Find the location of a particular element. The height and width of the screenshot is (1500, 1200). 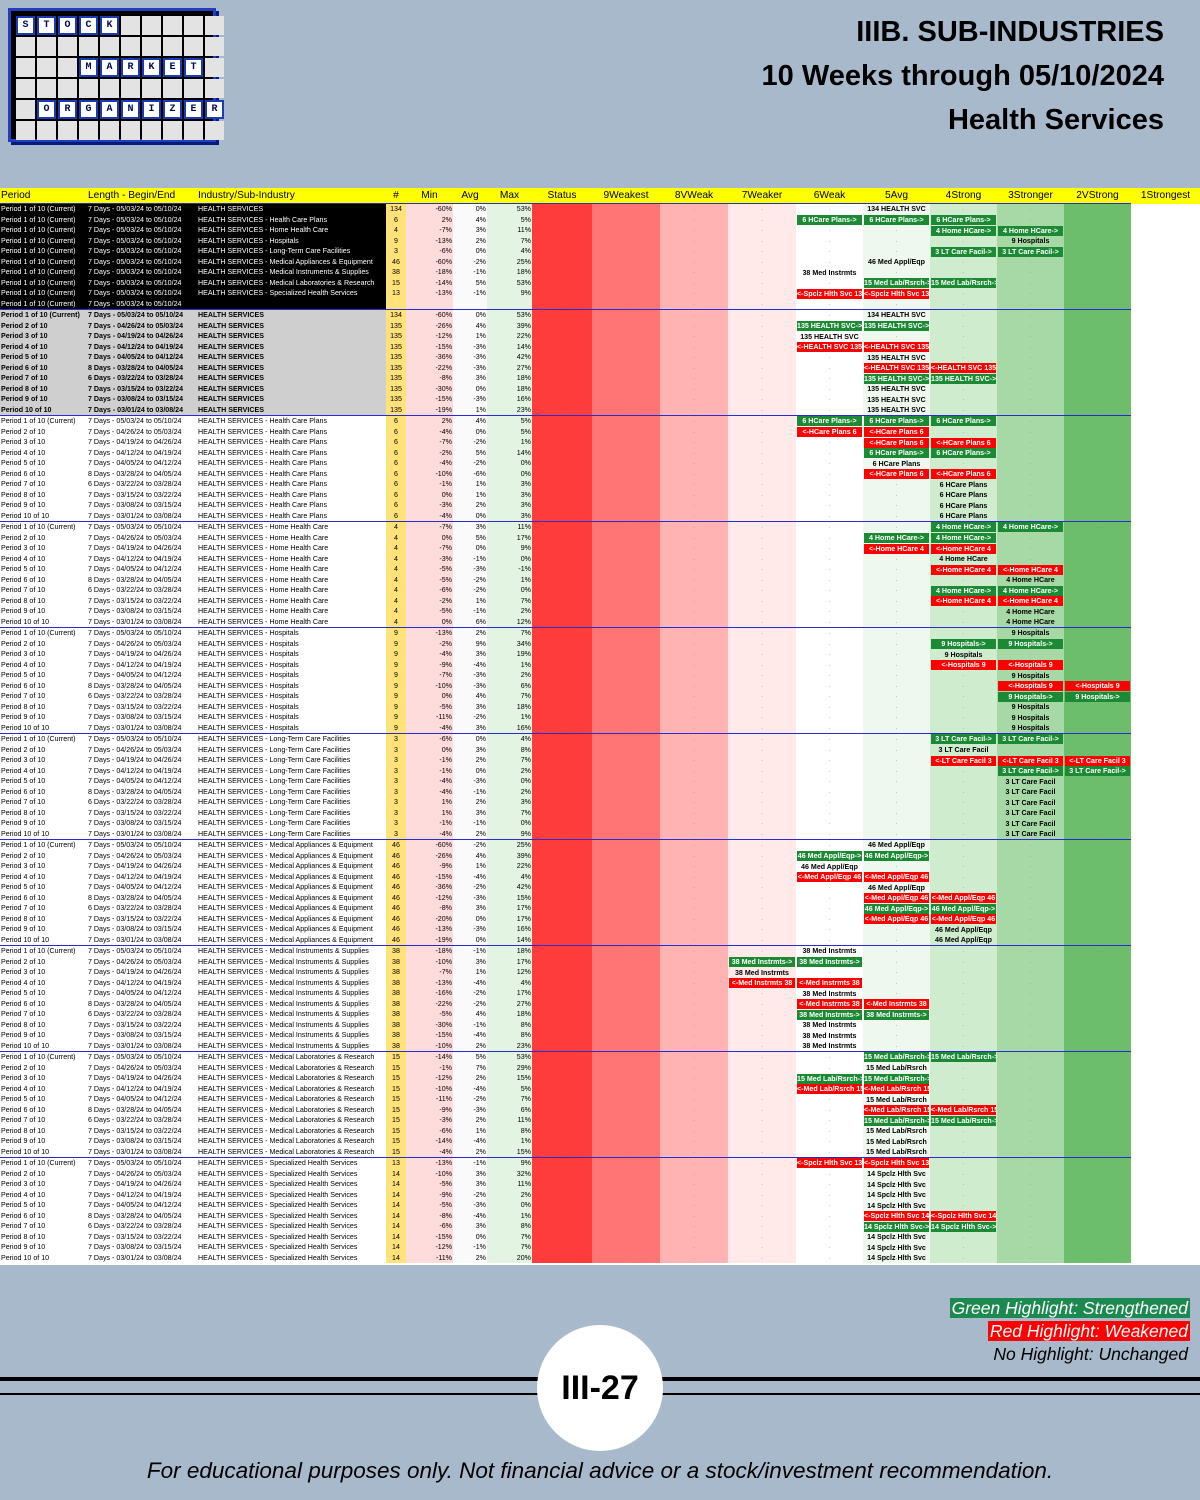

period-cell: Period 3 of 10 is located at coordinates (23, 654).